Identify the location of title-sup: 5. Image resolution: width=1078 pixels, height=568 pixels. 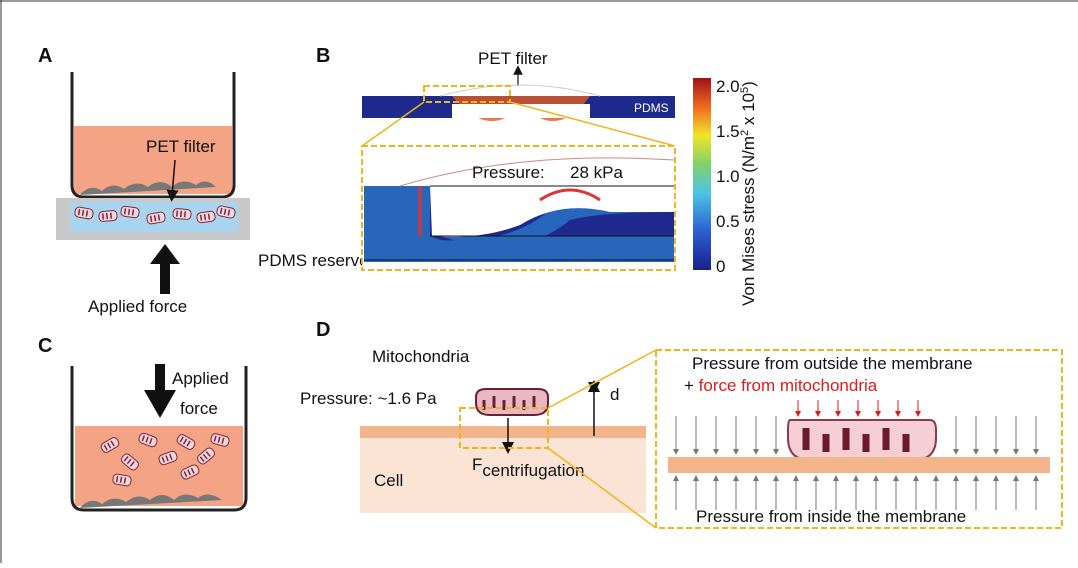
(745, 90).